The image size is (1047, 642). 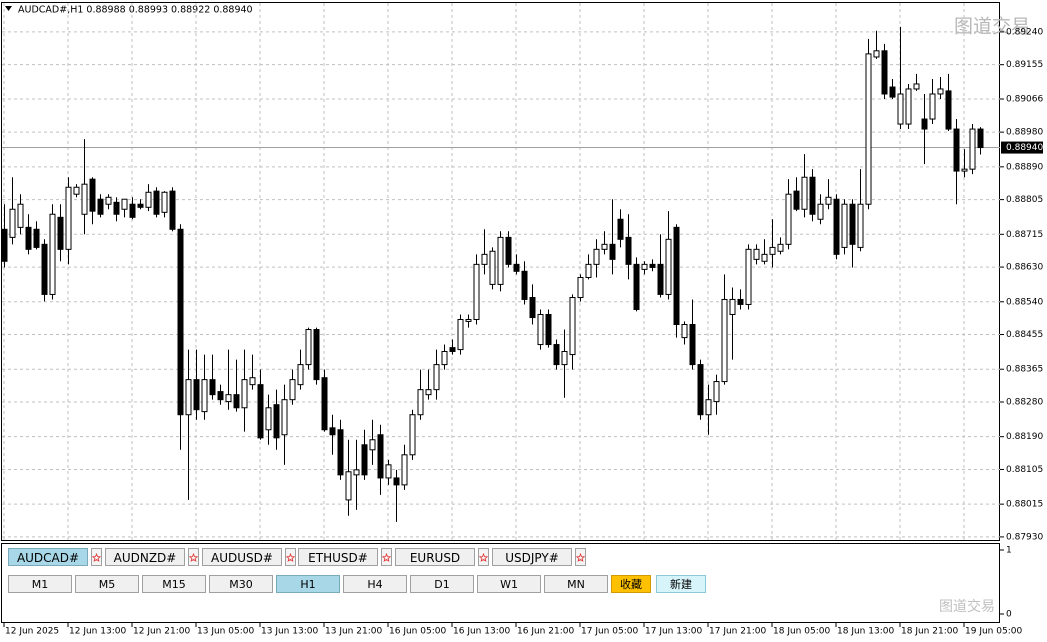 What do you see at coordinates (1024, 133) in the screenshot?
I see `y-tick-label: 0.88980` at bounding box center [1024, 133].